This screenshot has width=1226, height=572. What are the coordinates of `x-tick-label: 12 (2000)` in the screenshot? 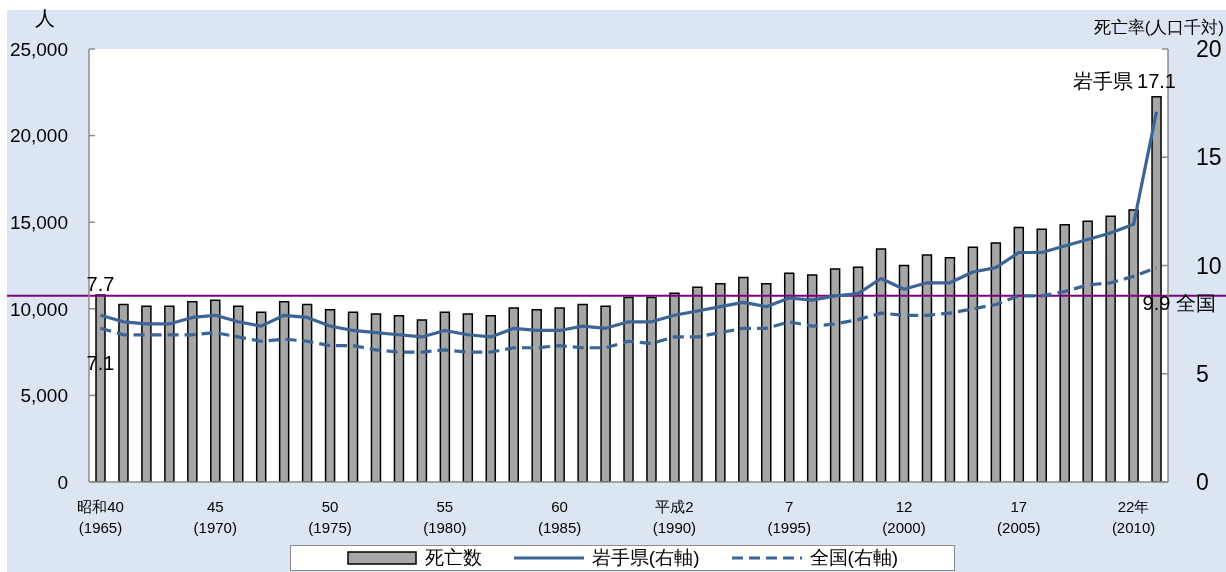 It's located at (904, 517).